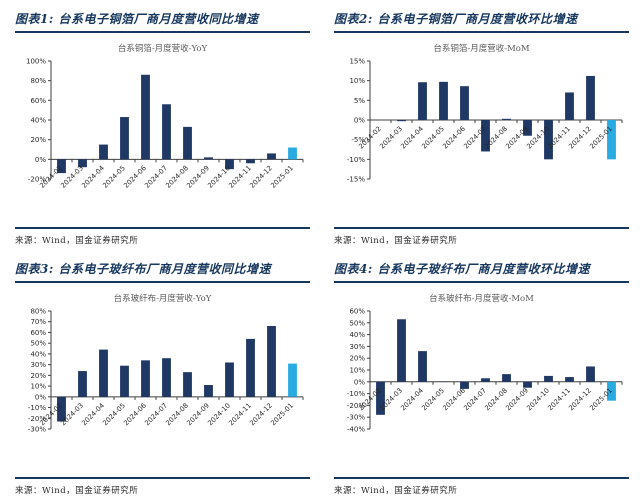 The width and height of the screenshot is (640, 496). I want to click on figure-2-chart-title: 台系铜箔-月度营收-MoM, so click(481, 48).